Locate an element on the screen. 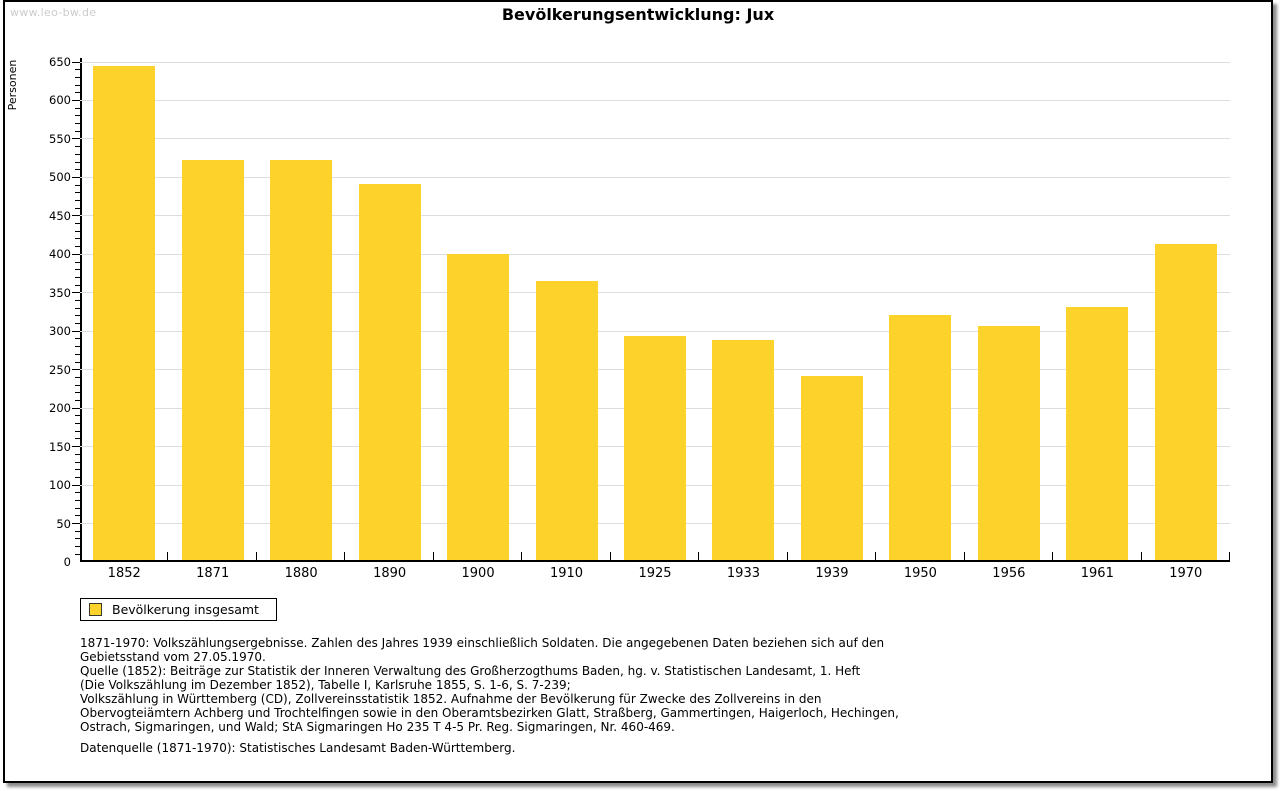  x-tick-label: 1961 is located at coordinates (1097, 573).